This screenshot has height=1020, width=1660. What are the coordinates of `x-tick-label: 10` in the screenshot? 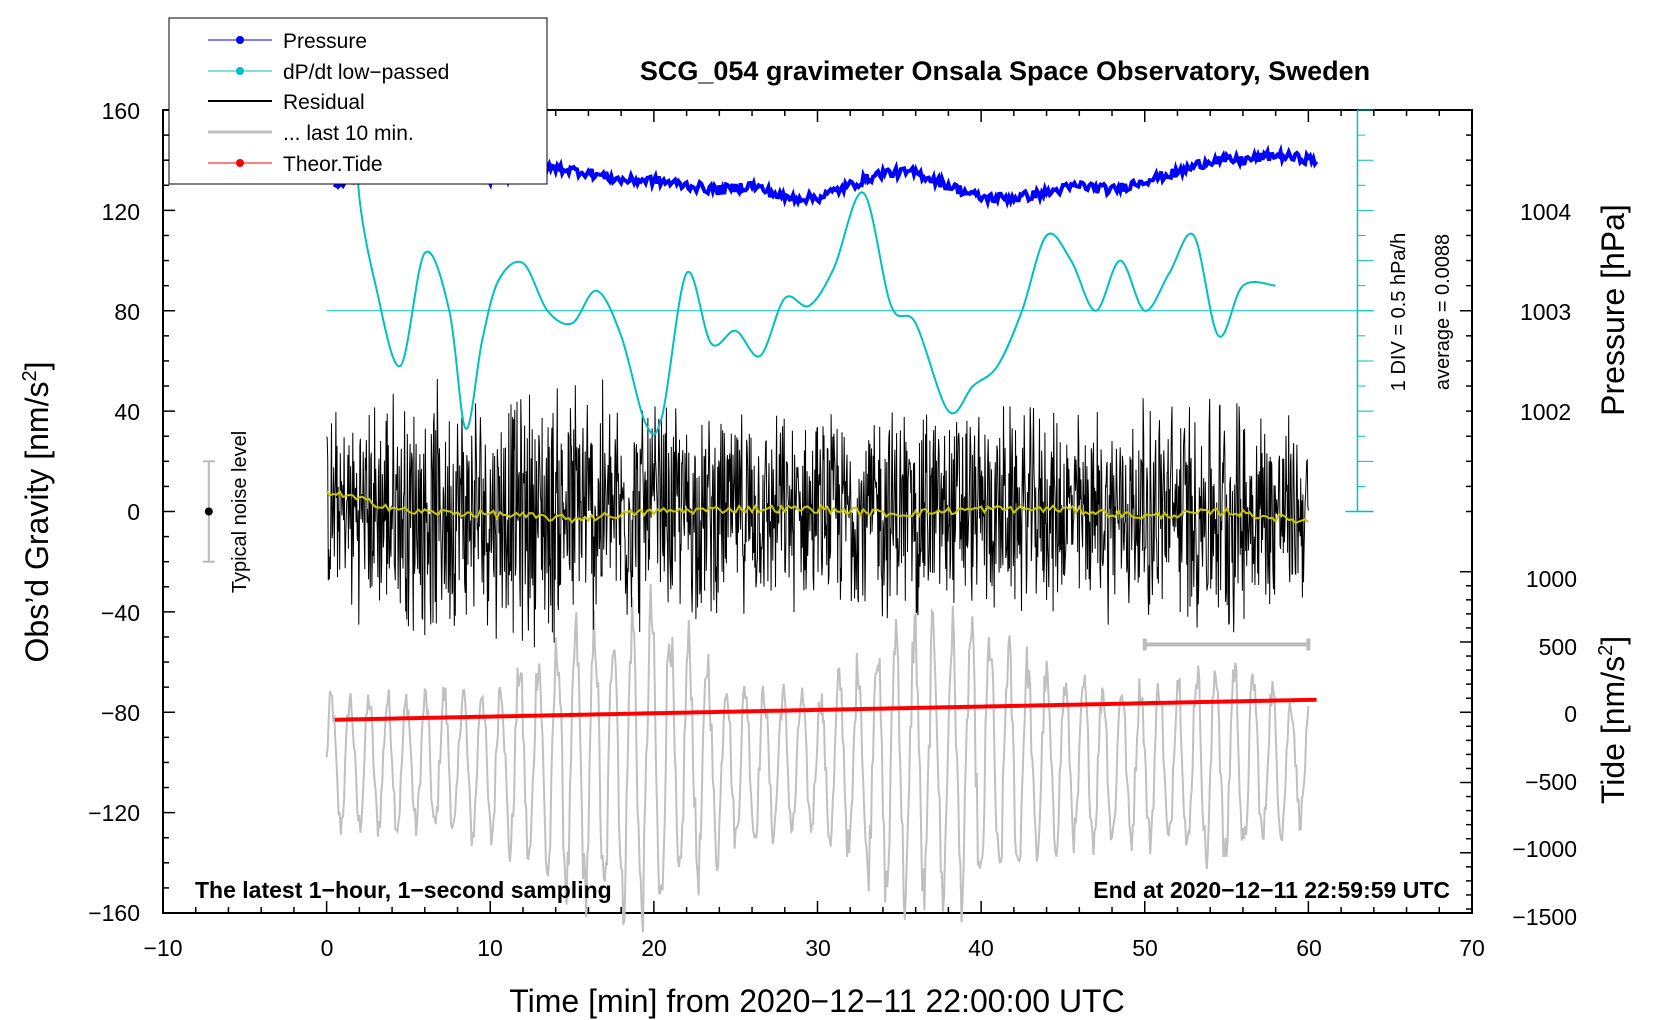 It's located at (490, 948).